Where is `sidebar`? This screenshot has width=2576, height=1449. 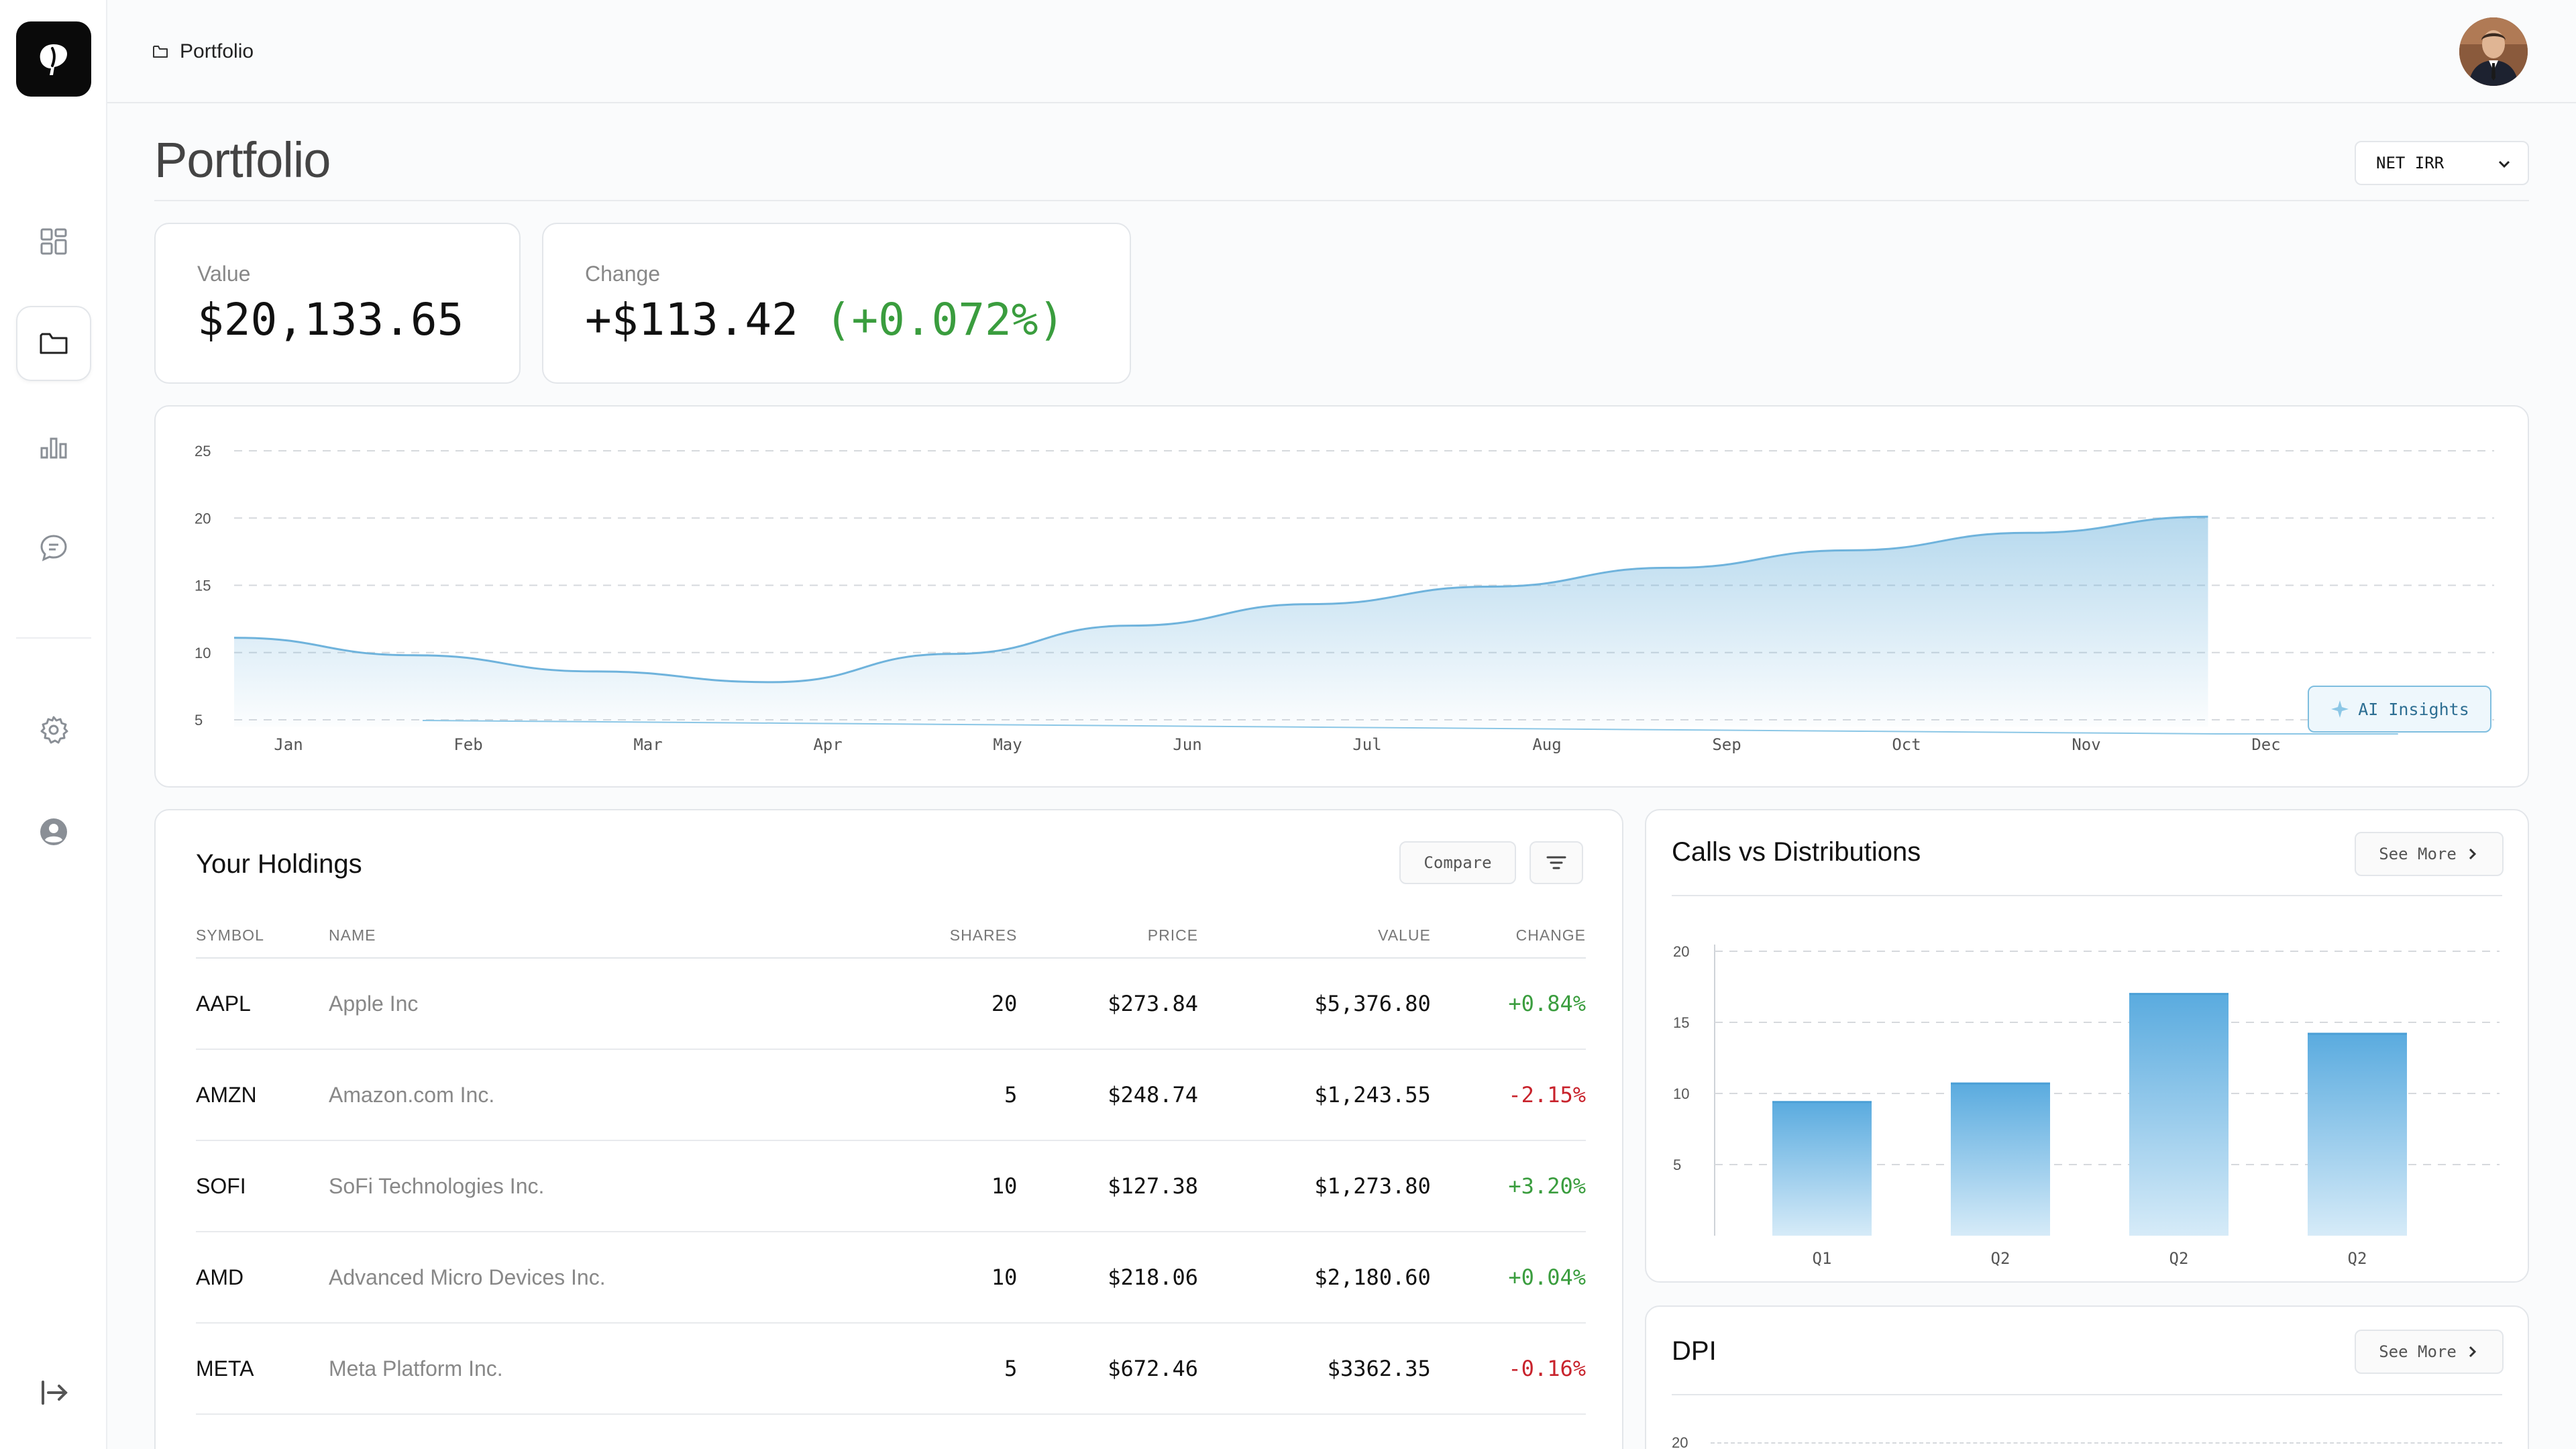 sidebar is located at coordinates (53, 724).